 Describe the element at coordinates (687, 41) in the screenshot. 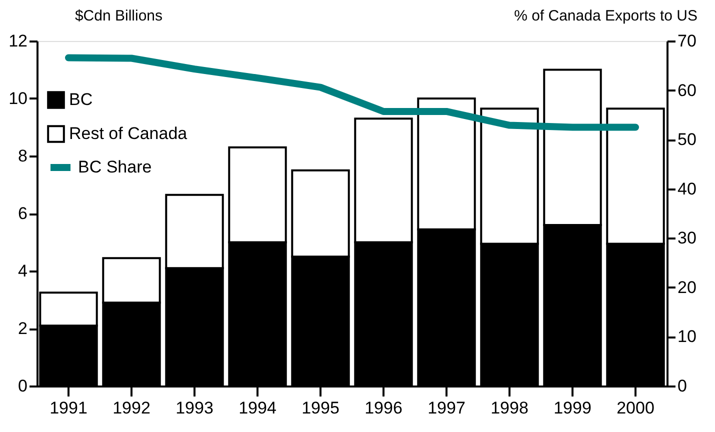

I see `y2-tick-label: 70` at that location.